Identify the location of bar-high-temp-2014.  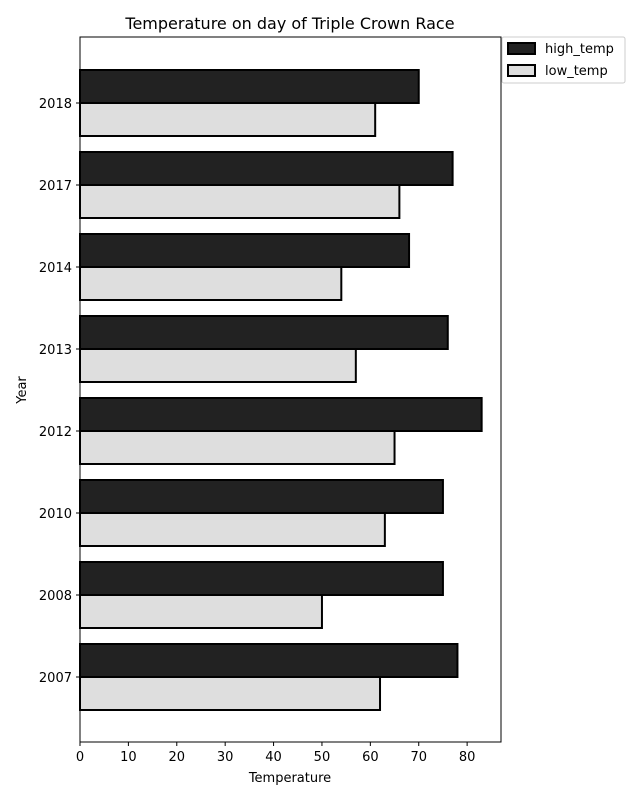
(245, 250).